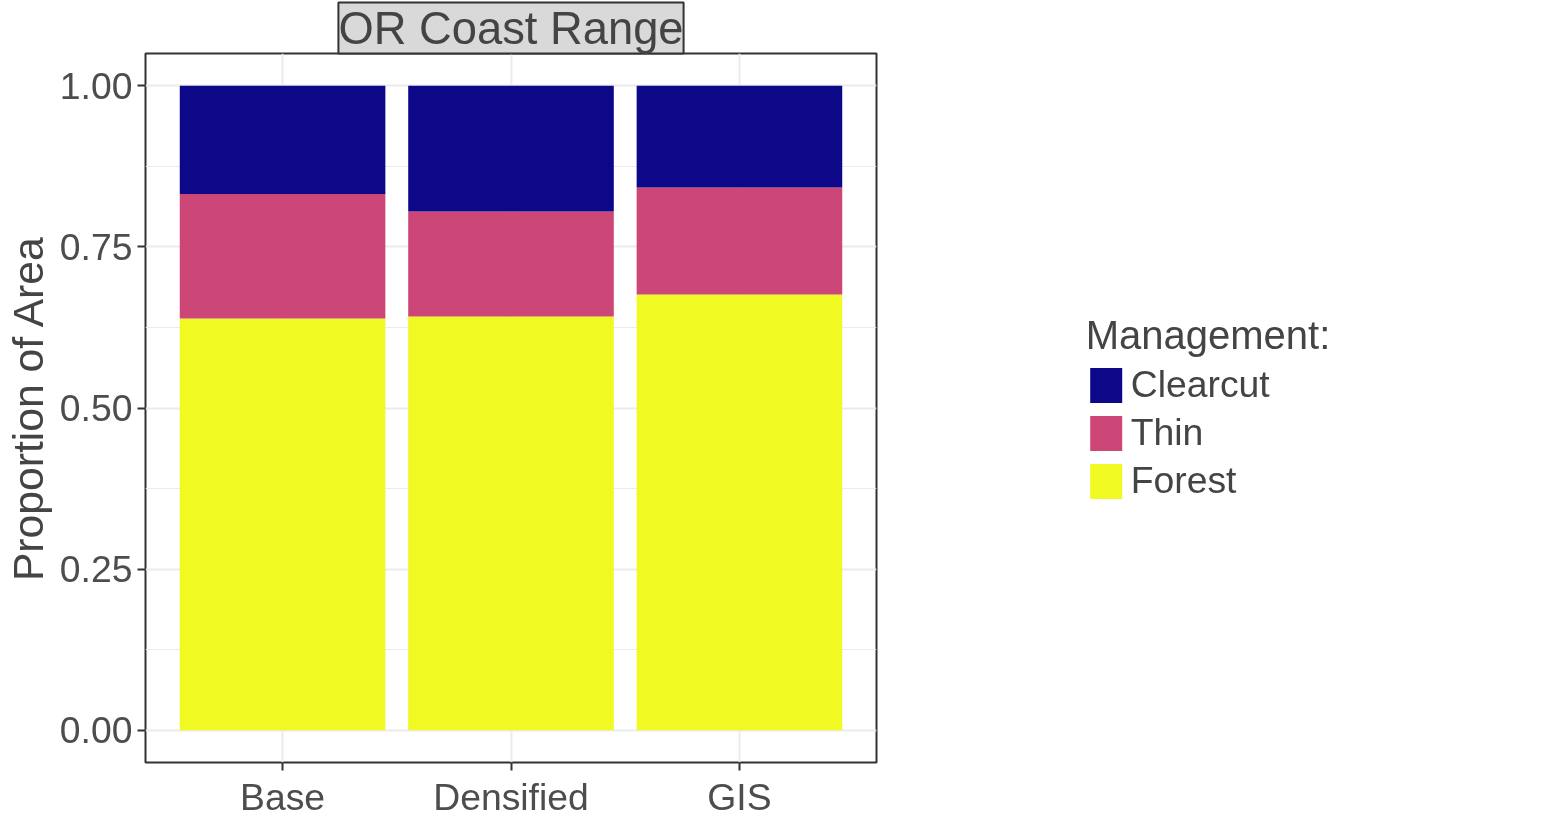 Image resolution: width=1547 pixels, height=825 pixels. Describe the element at coordinates (511, 28) in the screenshot. I see `chart-title: OR Coast Range` at that location.